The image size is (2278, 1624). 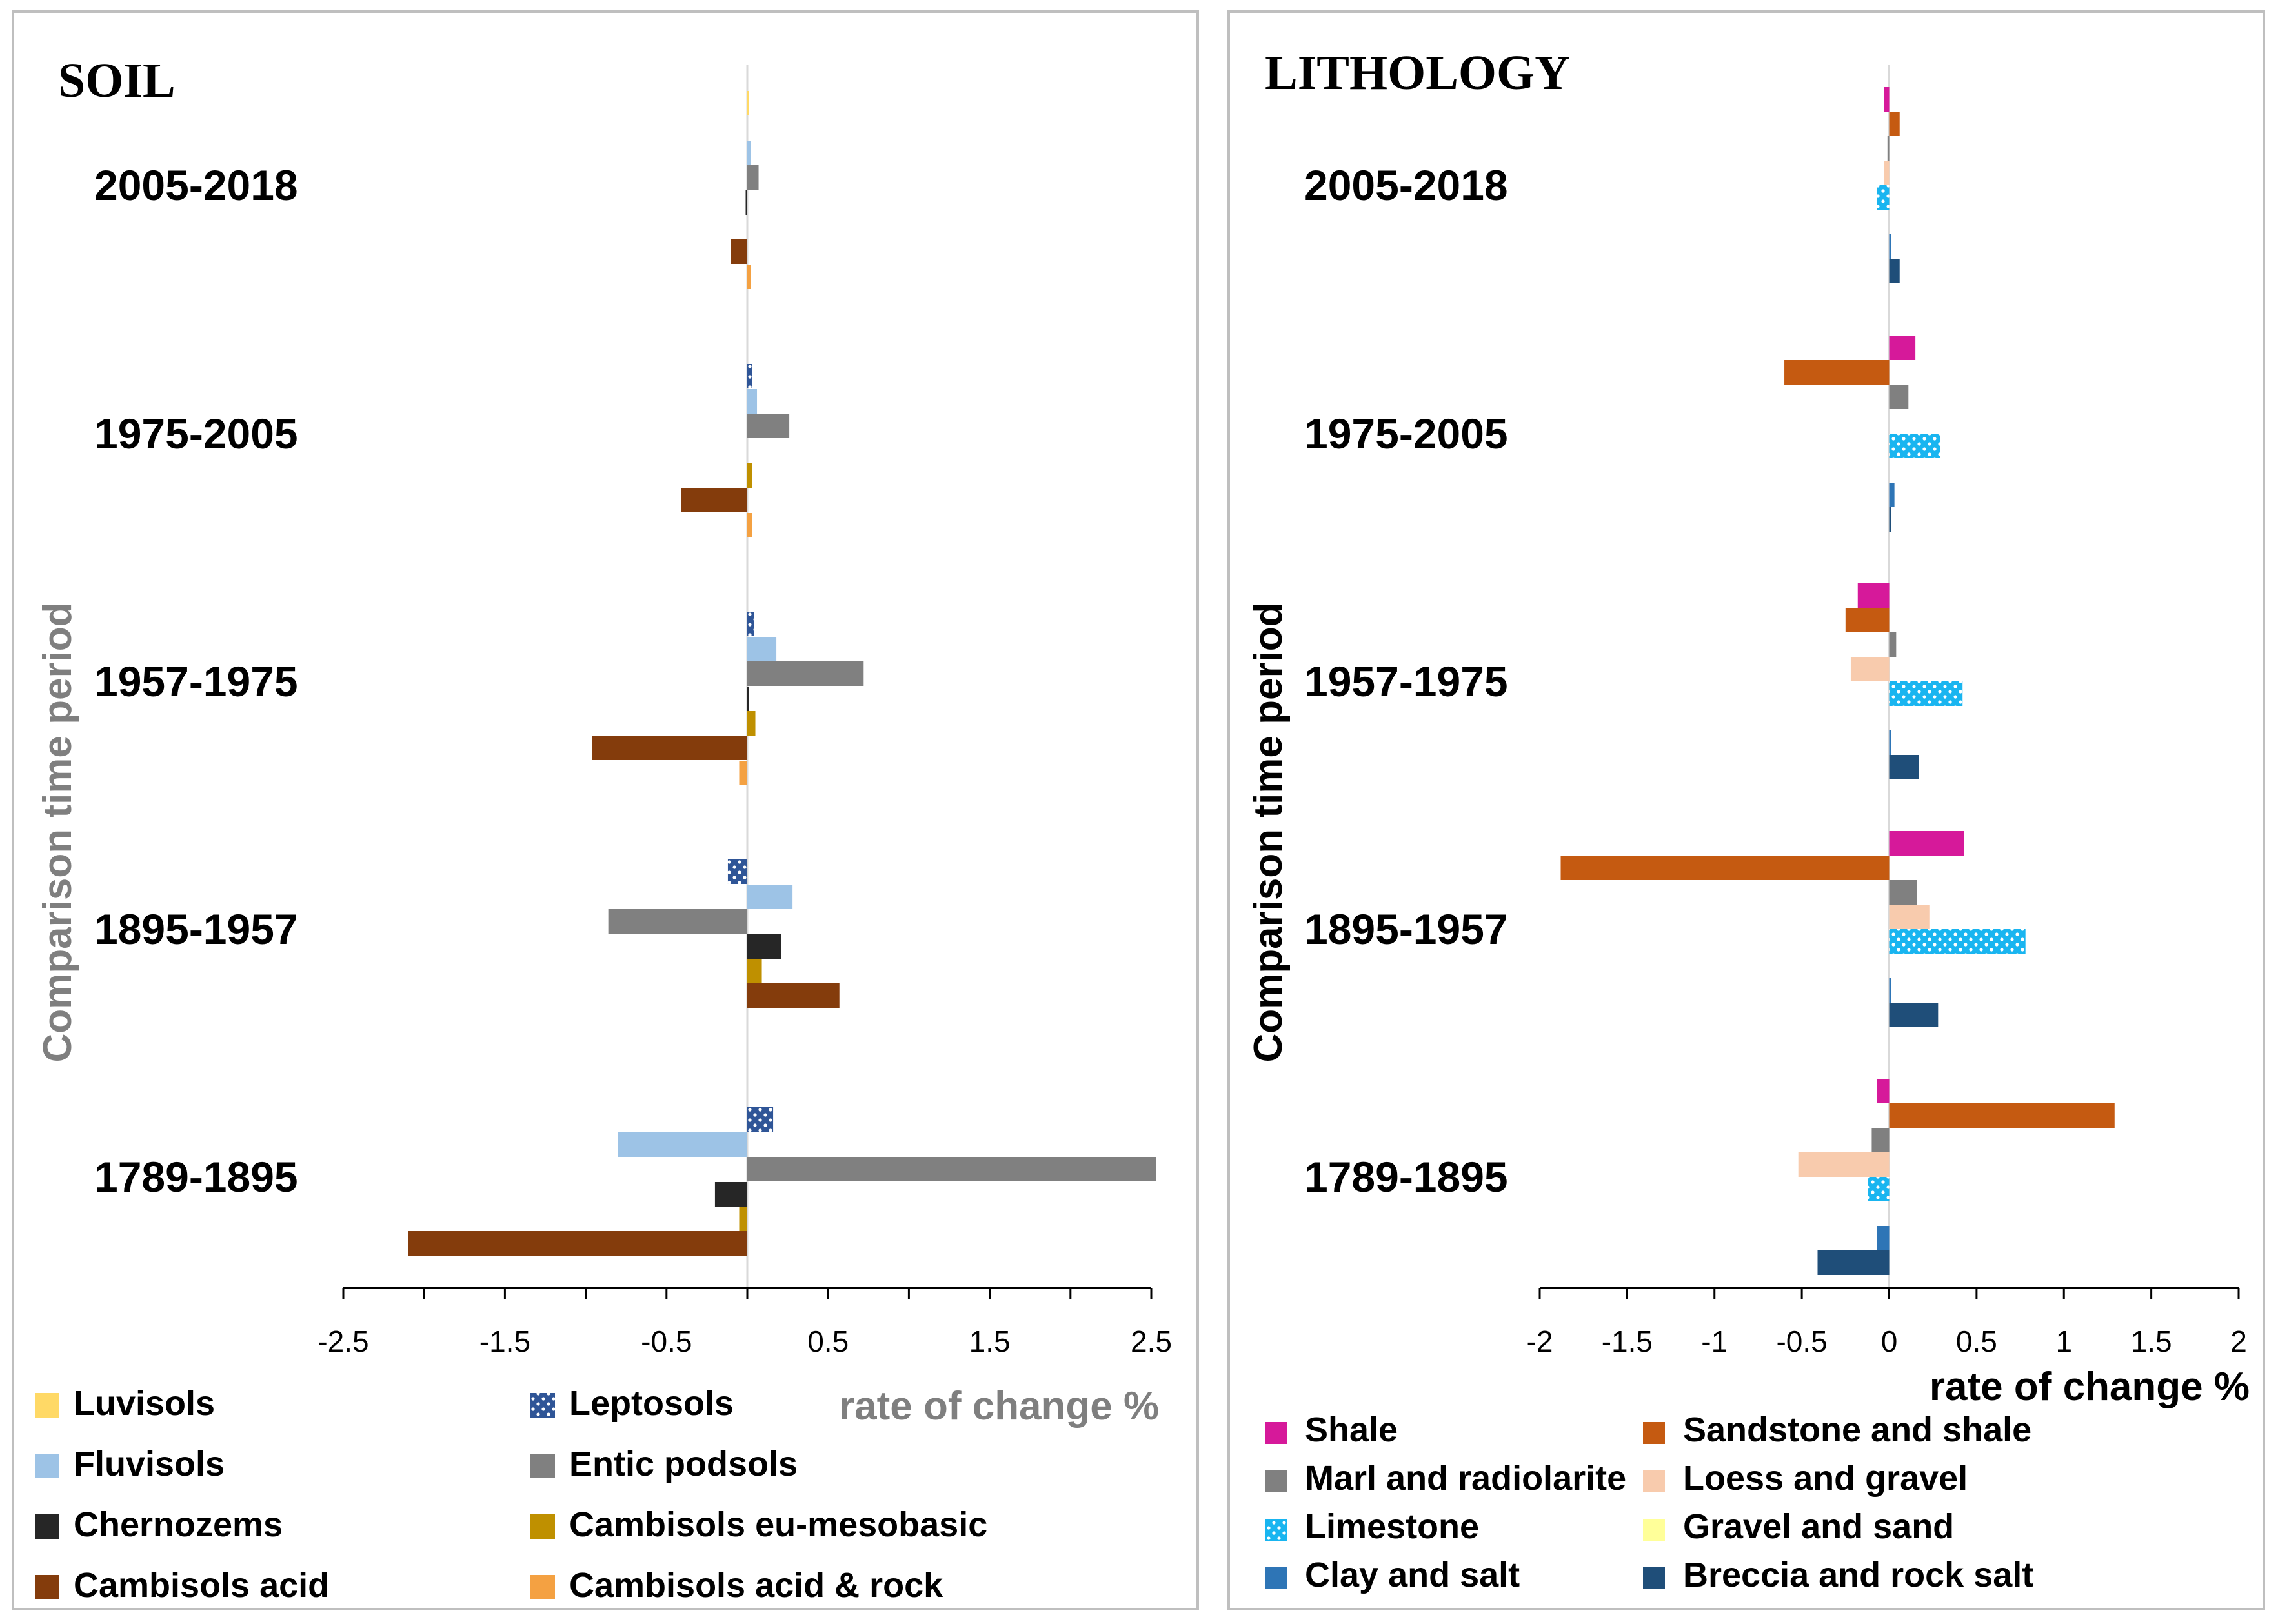 What do you see at coordinates (1654, 1578) in the screenshot?
I see `legend-swatch-breccia-and-rock-salt` at bounding box center [1654, 1578].